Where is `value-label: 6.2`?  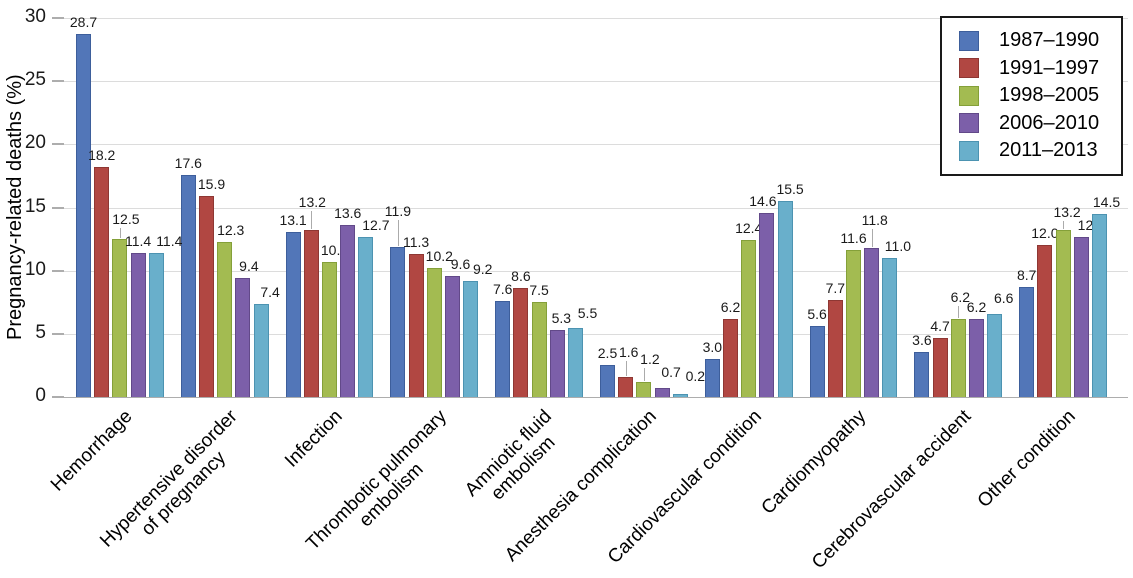 value-label: 6.2 is located at coordinates (976, 306).